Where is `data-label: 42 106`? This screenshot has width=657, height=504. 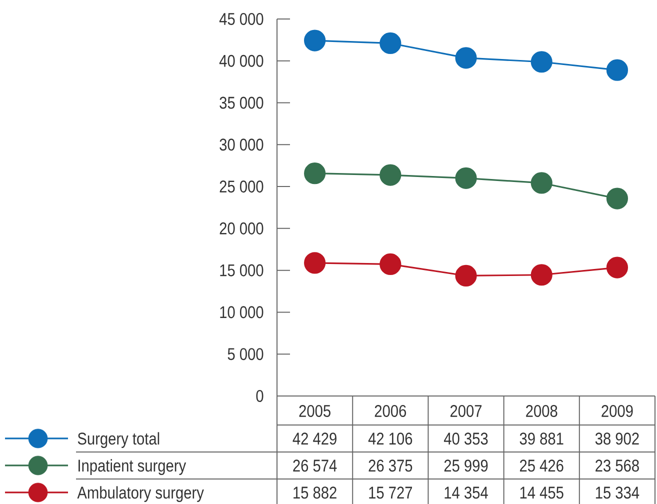
data-label: 42 106 is located at coordinates (390, 438).